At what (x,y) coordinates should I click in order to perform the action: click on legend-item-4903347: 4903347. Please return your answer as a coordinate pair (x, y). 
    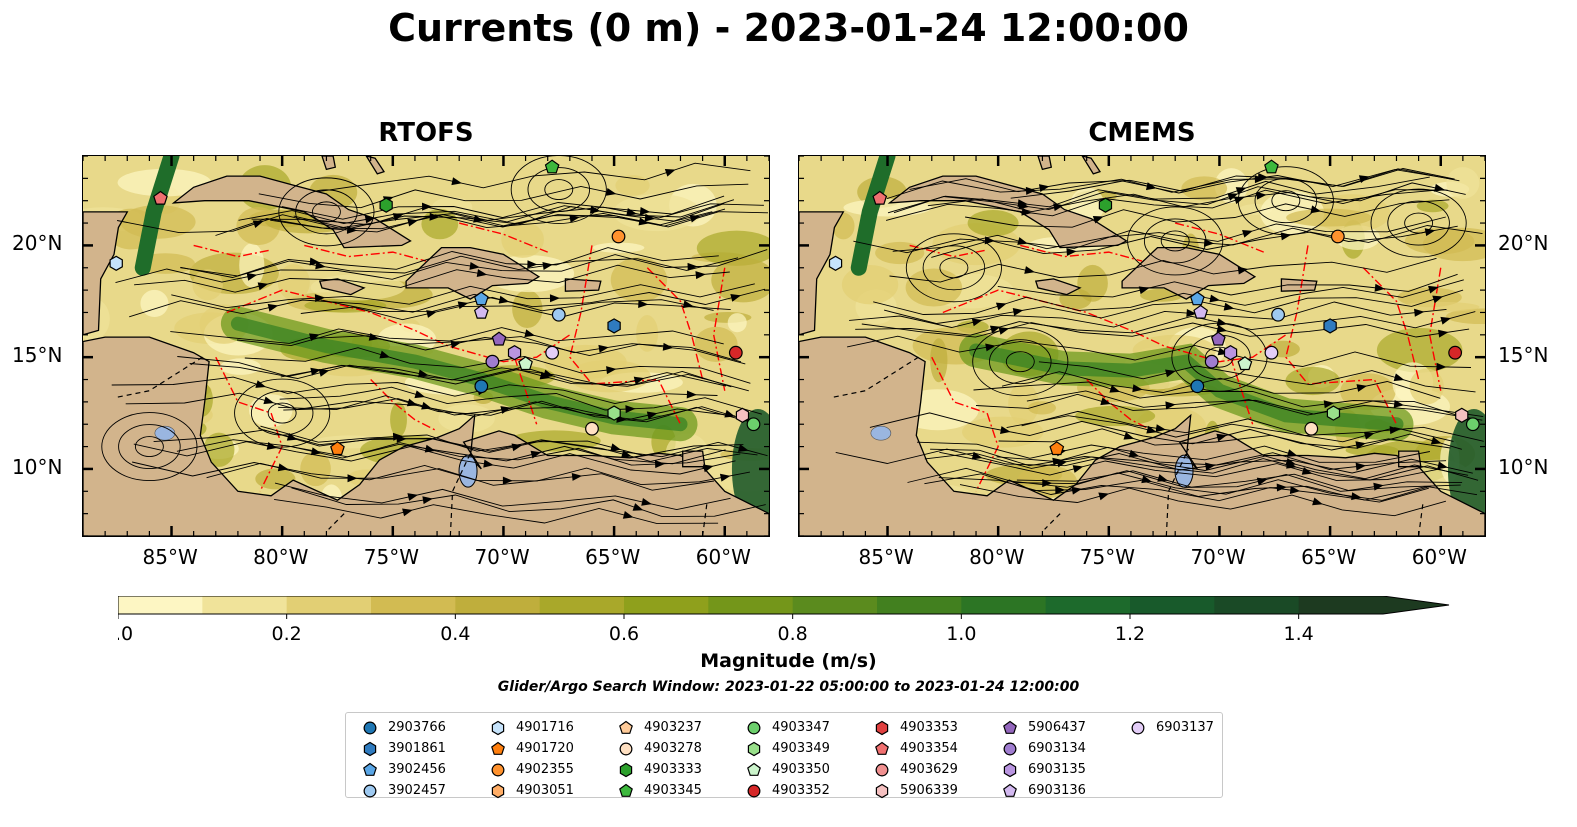
    Looking at the image, I should click on (788, 727).